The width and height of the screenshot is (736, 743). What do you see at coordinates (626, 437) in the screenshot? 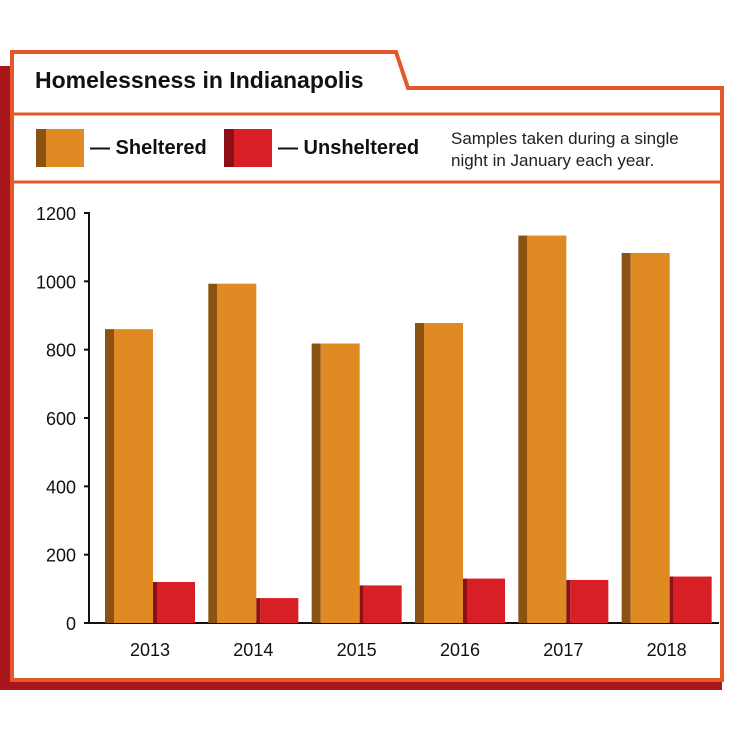
I see `bar-sheltered-shadow-2018` at bounding box center [626, 437].